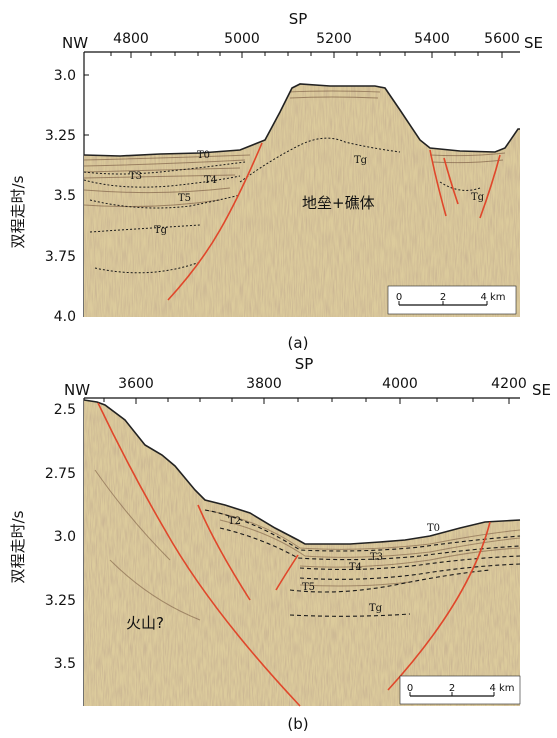 The image size is (557, 738). I want to click on y-ticks-a: 3.0 3.25 3.5 3.75 4.0, so click(67, 196).